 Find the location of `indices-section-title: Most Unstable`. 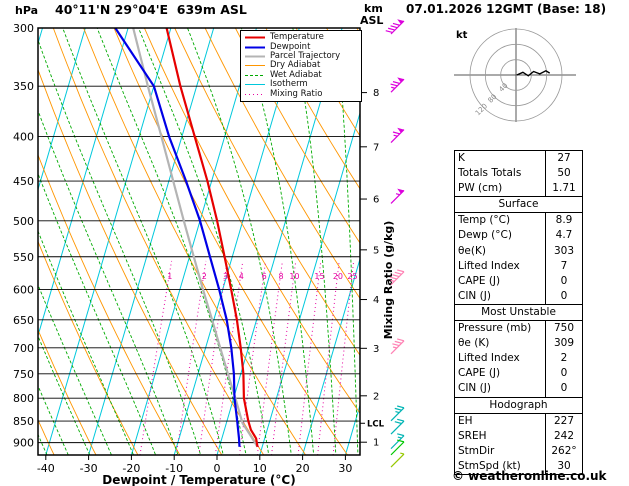

indices-section-title: Most Unstable is located at coordinates (518, 312).